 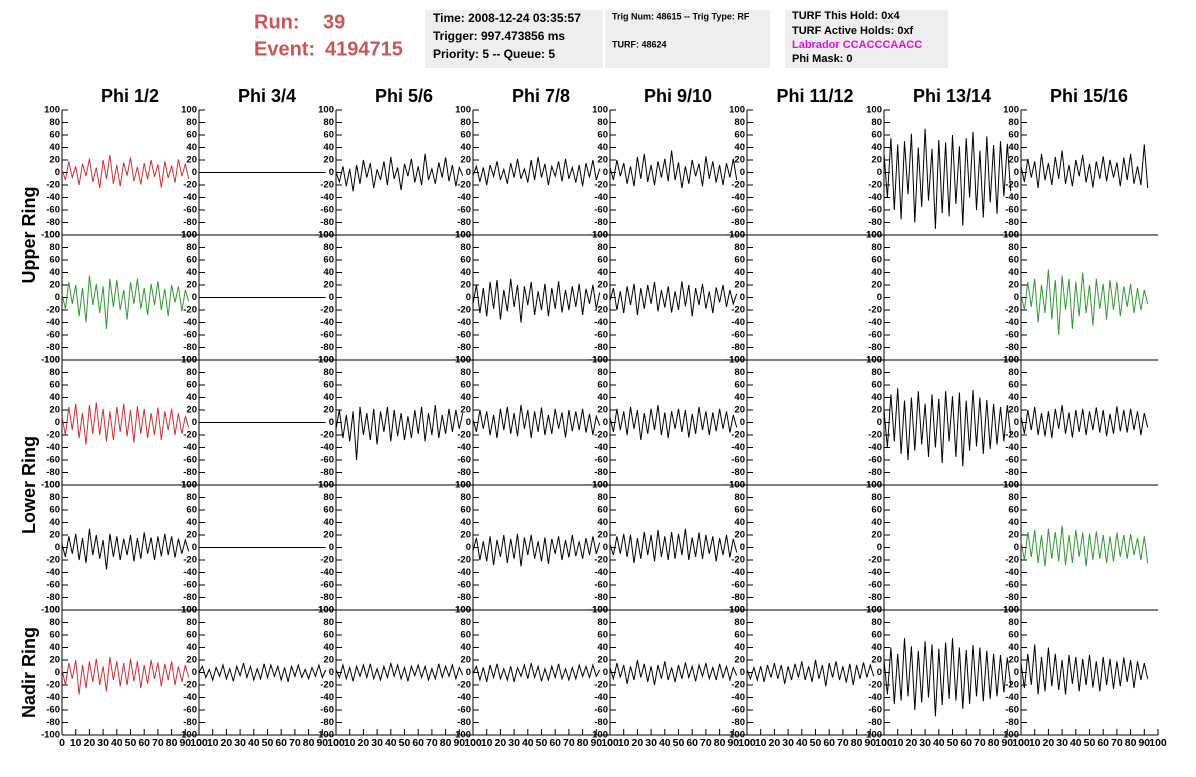 I want to click on x-tick-label: 10, so click(x=213, y=743).